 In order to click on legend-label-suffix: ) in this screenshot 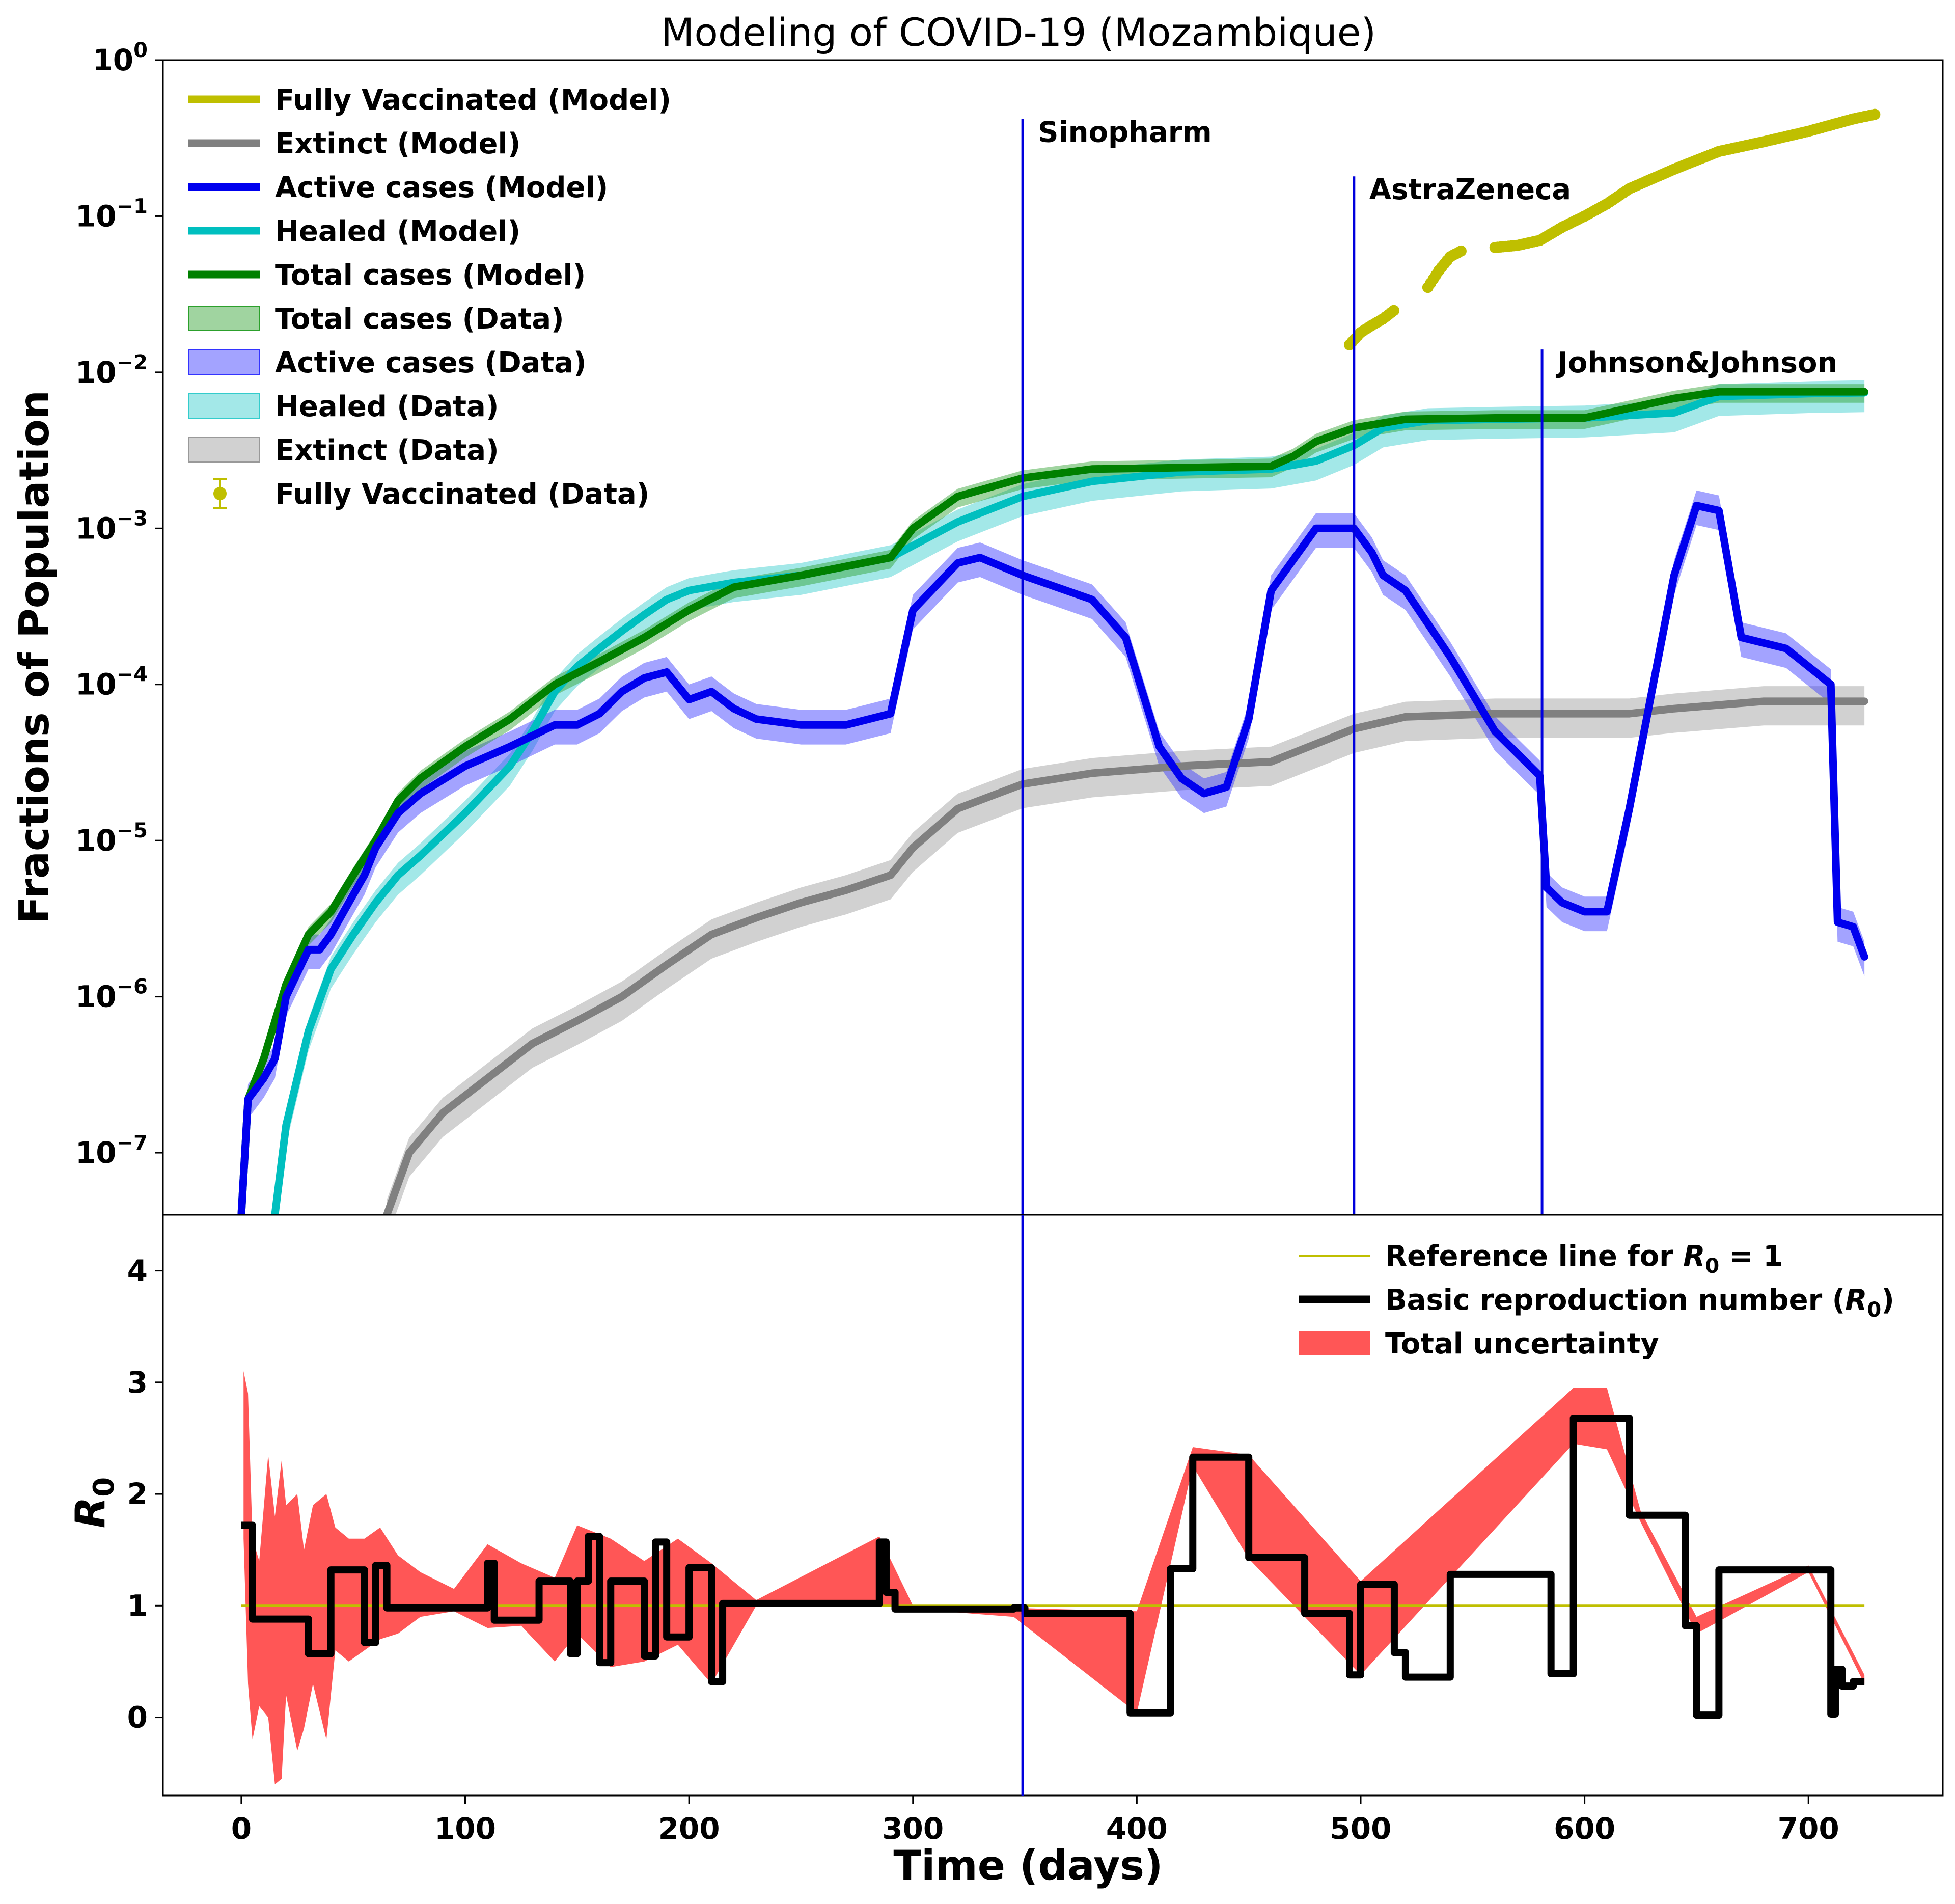, I will do `click(1887, 1300)`.